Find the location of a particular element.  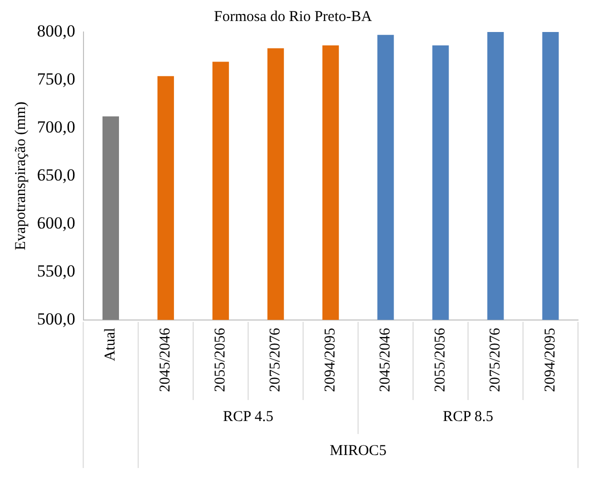

text: RCP 4.5 is located at coordinates (248, 416).